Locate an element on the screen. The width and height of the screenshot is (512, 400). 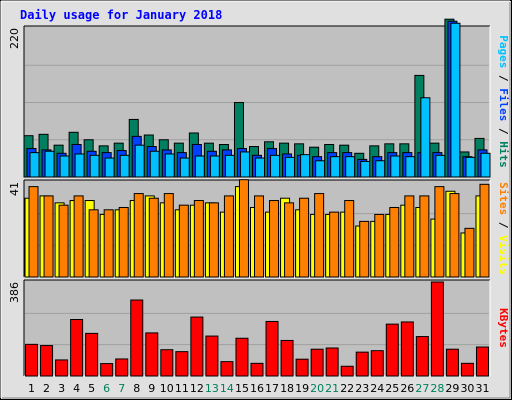
day-label-6: 6 is located at coordinates (106, 388).